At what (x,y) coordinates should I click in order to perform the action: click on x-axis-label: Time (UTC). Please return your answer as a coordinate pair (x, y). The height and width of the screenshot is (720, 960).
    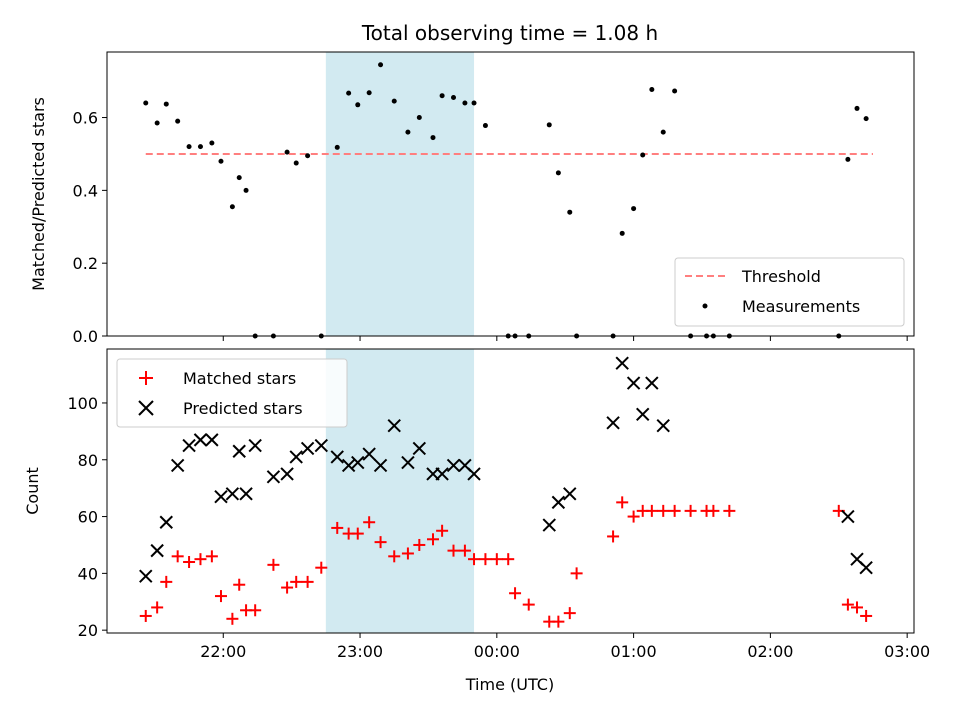
    Looking at the image, I should click on (509, 684).